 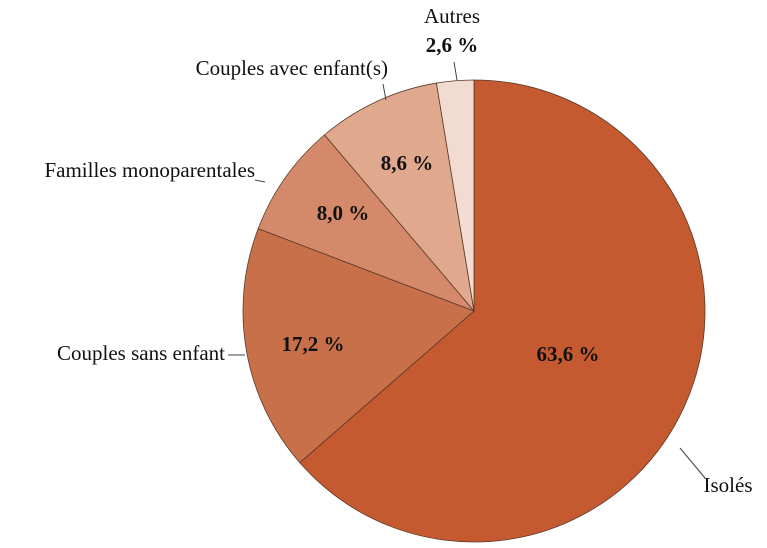 What do you see at coordinates (141, 353) in the screenshot?
I see `slice-label: Couples sans enfant` at bounding box center [141, 353].